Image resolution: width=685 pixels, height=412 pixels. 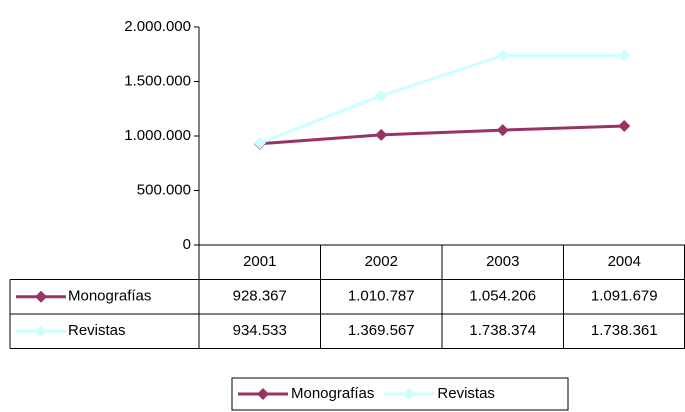 I want to click on y-tick-label: 1.500.000, so click(x=157, y=80).